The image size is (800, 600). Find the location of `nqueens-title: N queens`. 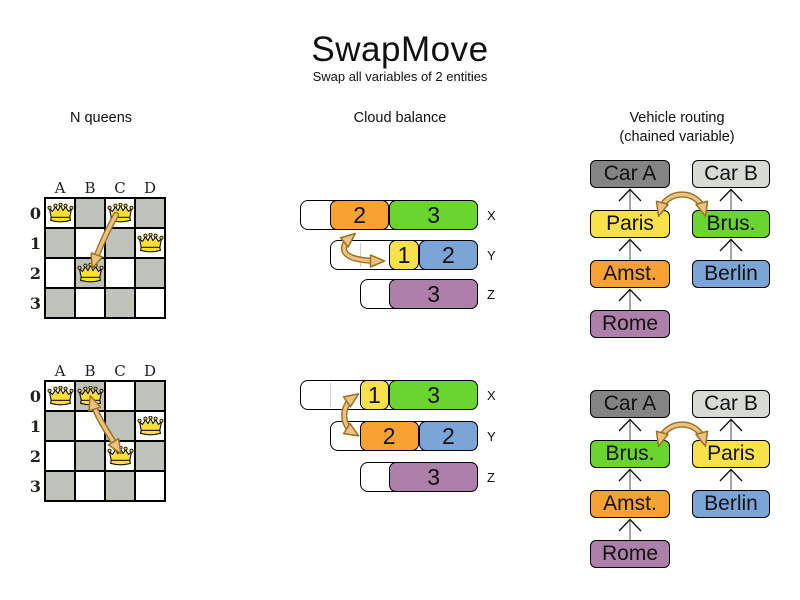

nqueens-title: N queens is located at coordinates (101, 118).